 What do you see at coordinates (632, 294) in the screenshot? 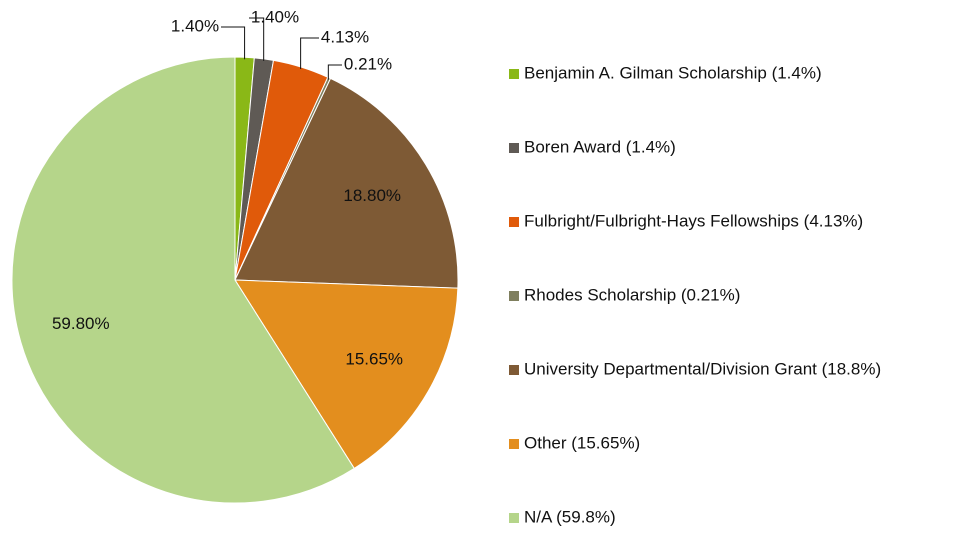
I see `legend-label: Rhodes Scholarship (0.21%)` at bounding box center [632, 294].